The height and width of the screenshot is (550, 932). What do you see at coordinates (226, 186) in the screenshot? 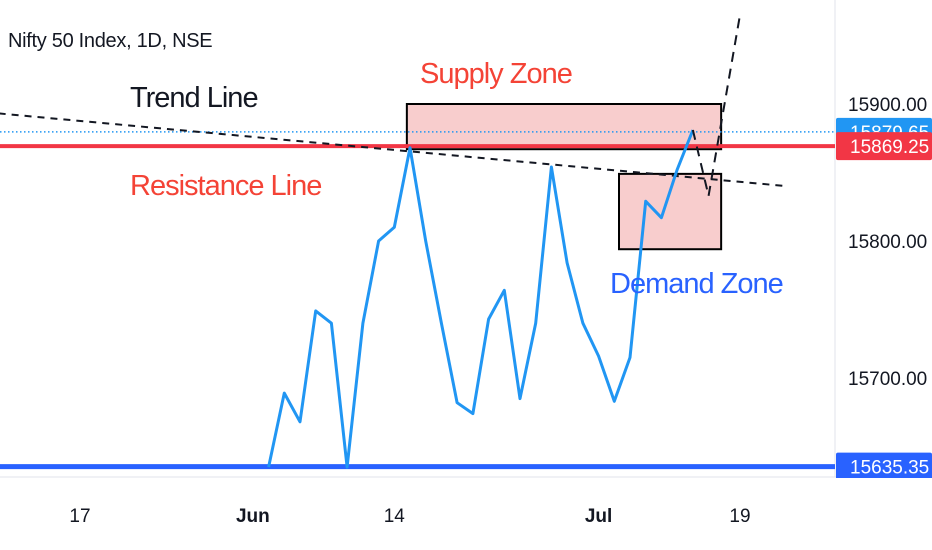
I see `resistance-line-label: Resistance Line` at bounding box center [226, 186].